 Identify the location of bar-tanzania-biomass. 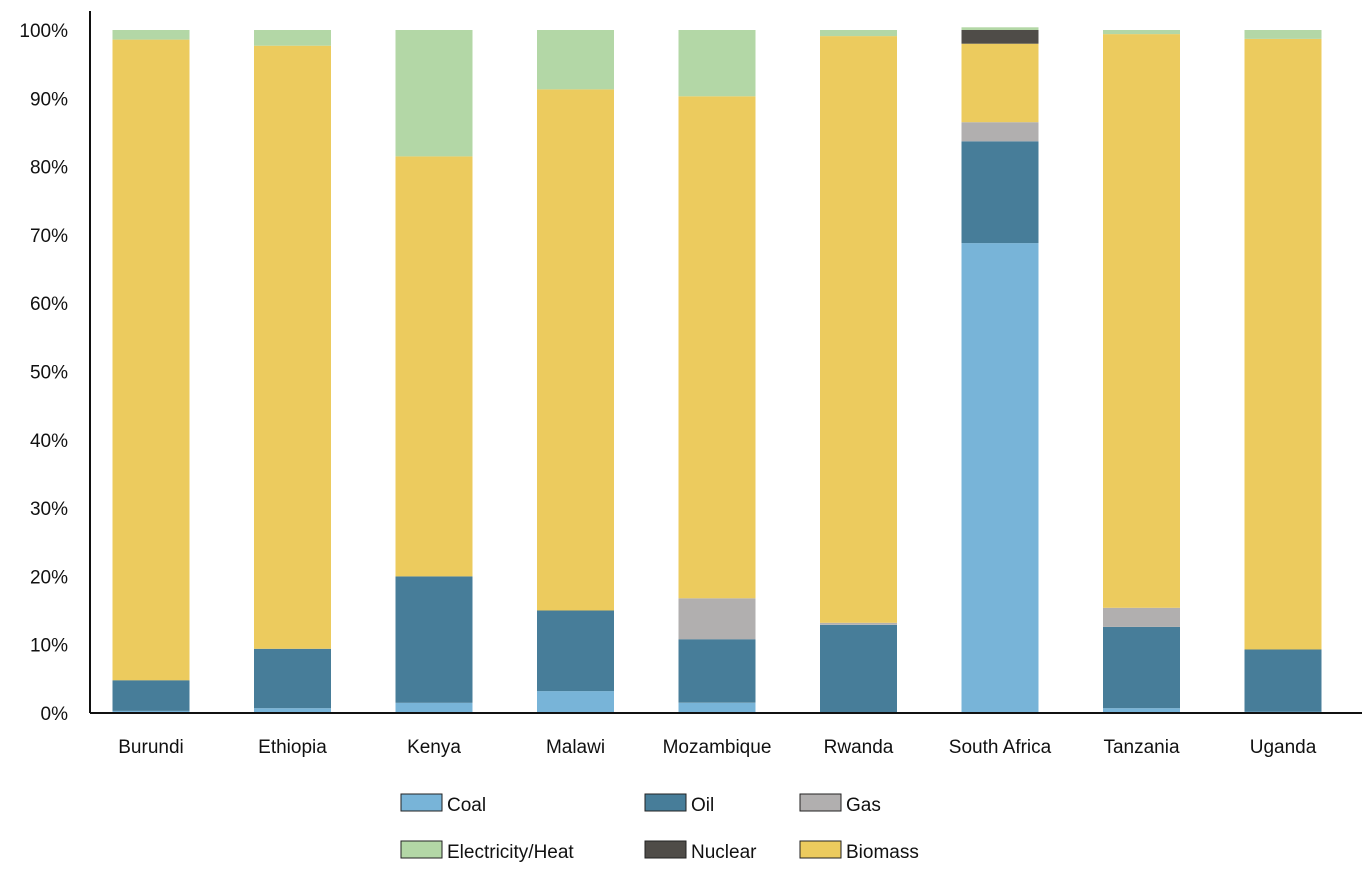
(1141, 321).